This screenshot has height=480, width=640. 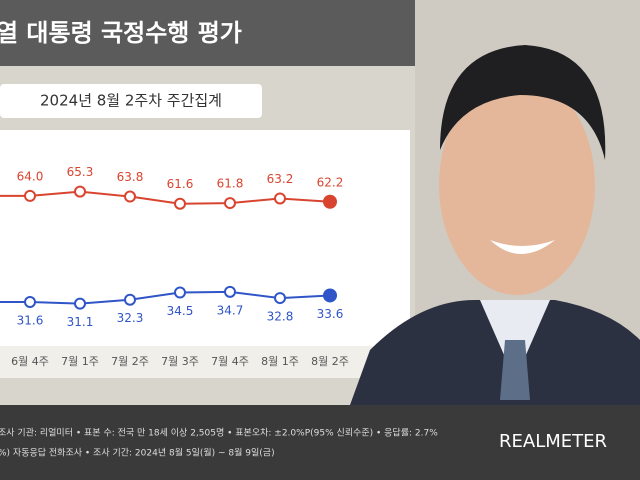 I want to click on data-label: 34.5, so click(x=180, y=311).